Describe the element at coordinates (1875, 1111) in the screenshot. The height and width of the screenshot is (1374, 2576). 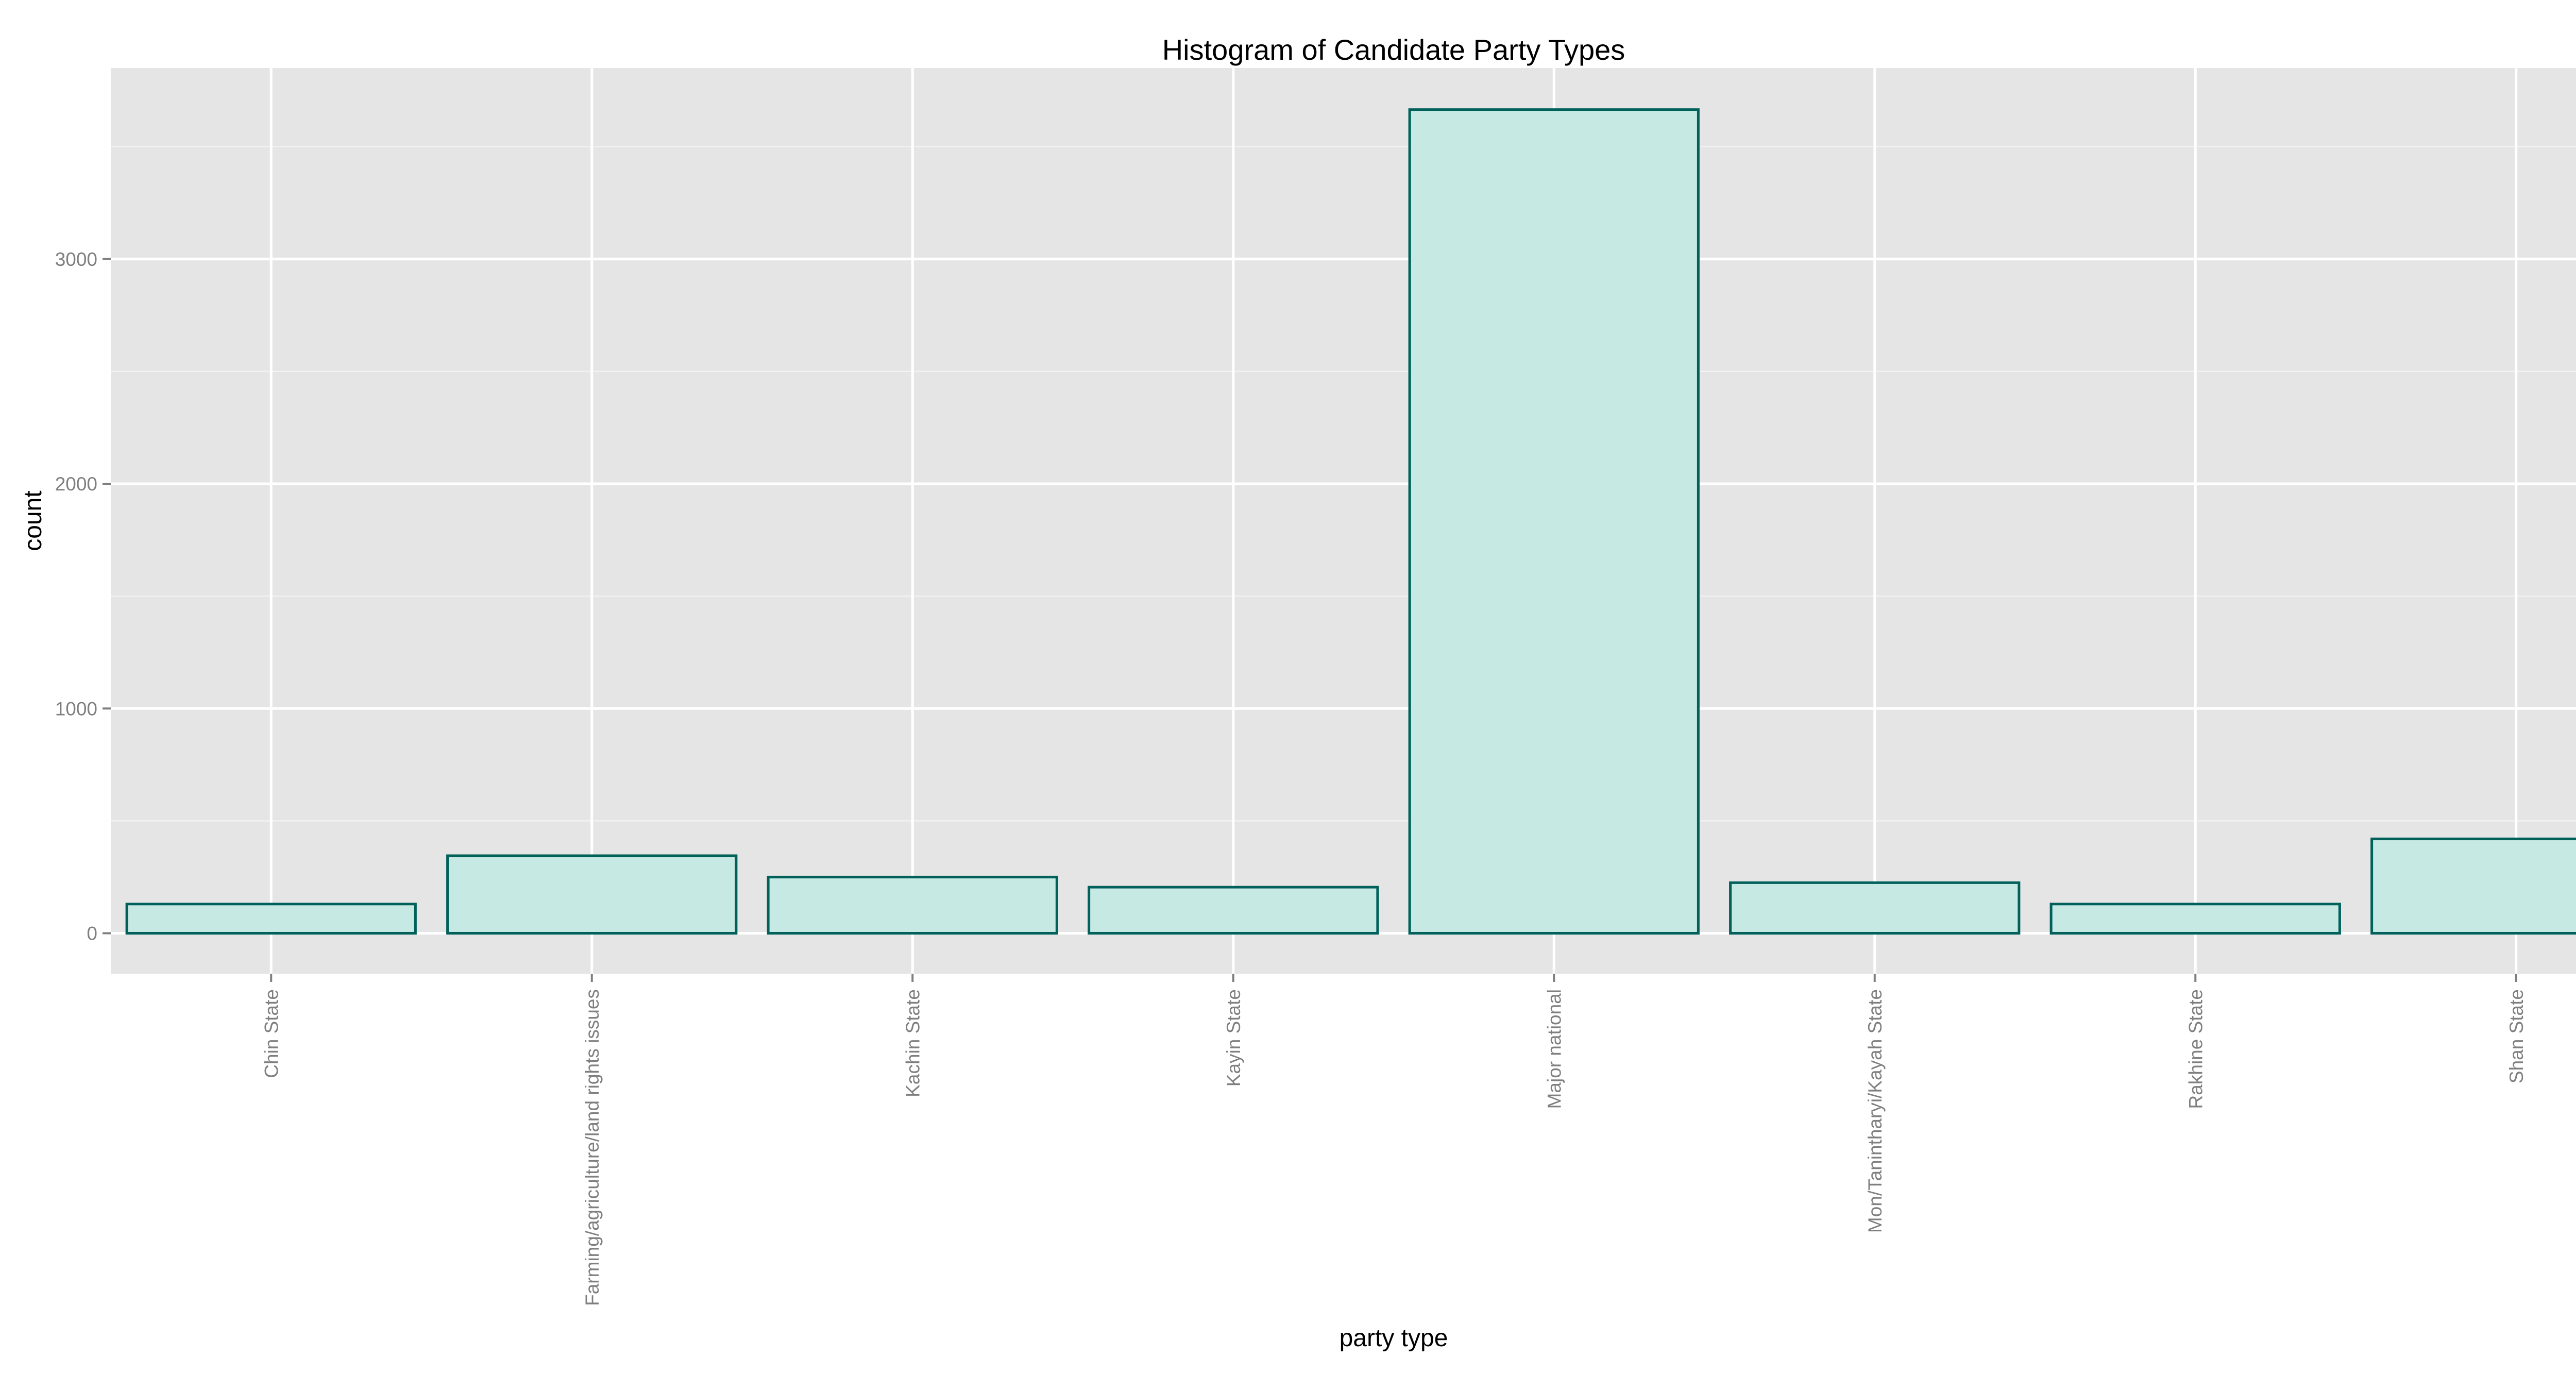
I see `x-tick-label: Mon/Tanintharyi/Kayah State` at that location.